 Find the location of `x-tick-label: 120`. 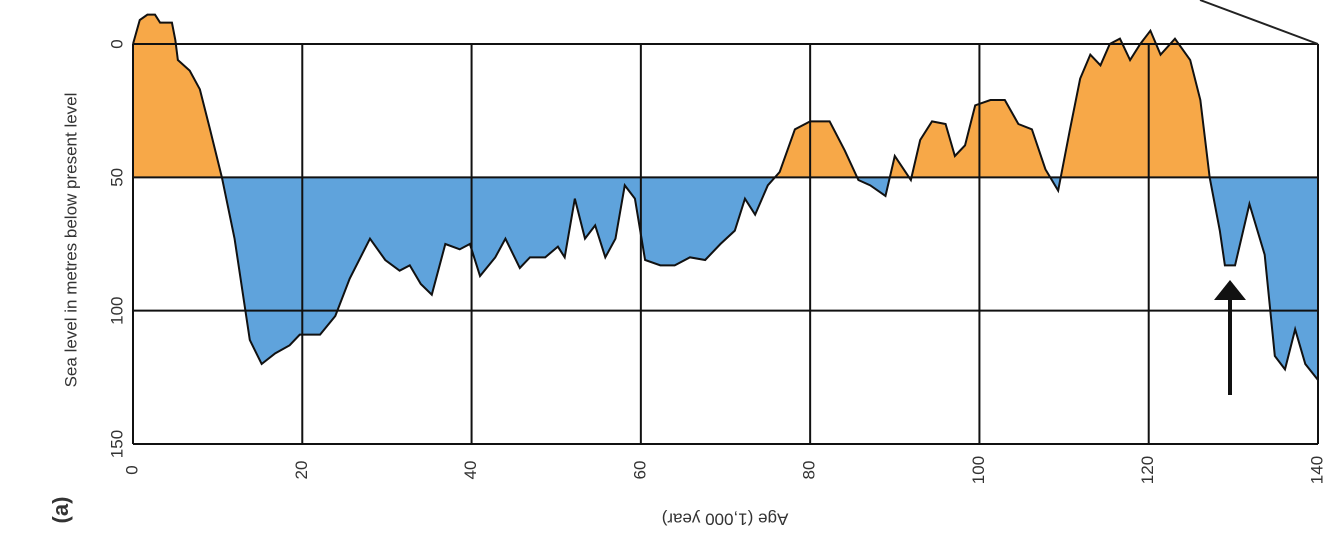

x-tick-label: 120 is located at coordinates (1147, 470).